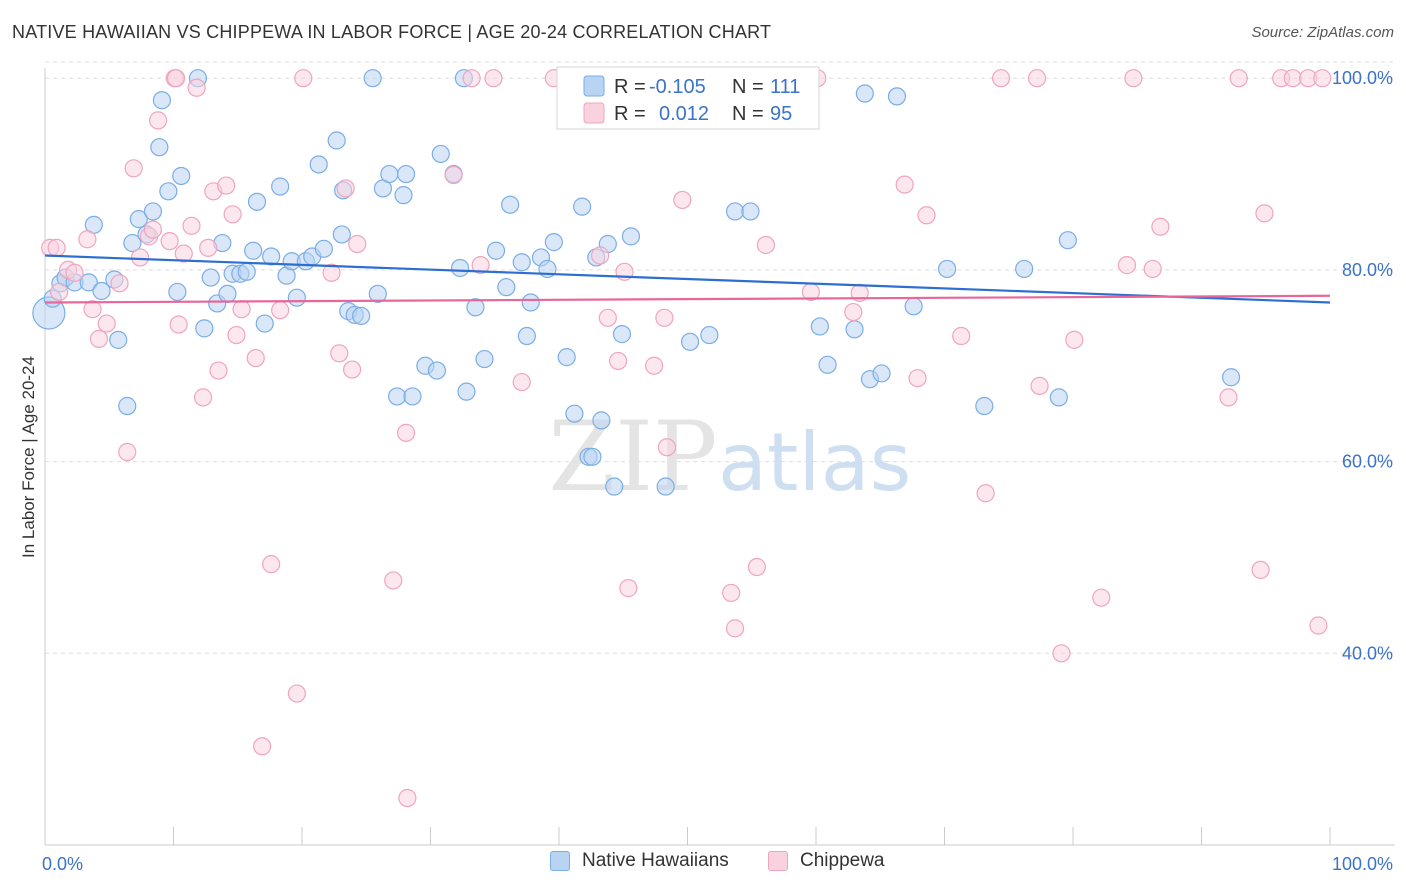 Image resolution: width=1406 pixels, height=892 pixels. I want to click on legend-n-label-1: N =, so click(748, 87).